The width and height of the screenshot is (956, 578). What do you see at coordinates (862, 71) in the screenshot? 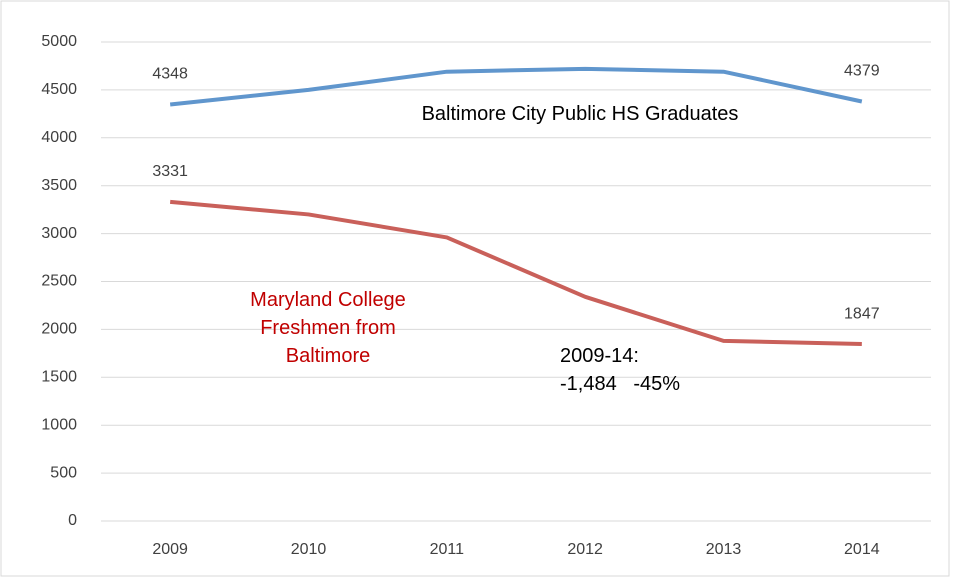
I see `data-label: 4379` at bounding box center [862, 71].